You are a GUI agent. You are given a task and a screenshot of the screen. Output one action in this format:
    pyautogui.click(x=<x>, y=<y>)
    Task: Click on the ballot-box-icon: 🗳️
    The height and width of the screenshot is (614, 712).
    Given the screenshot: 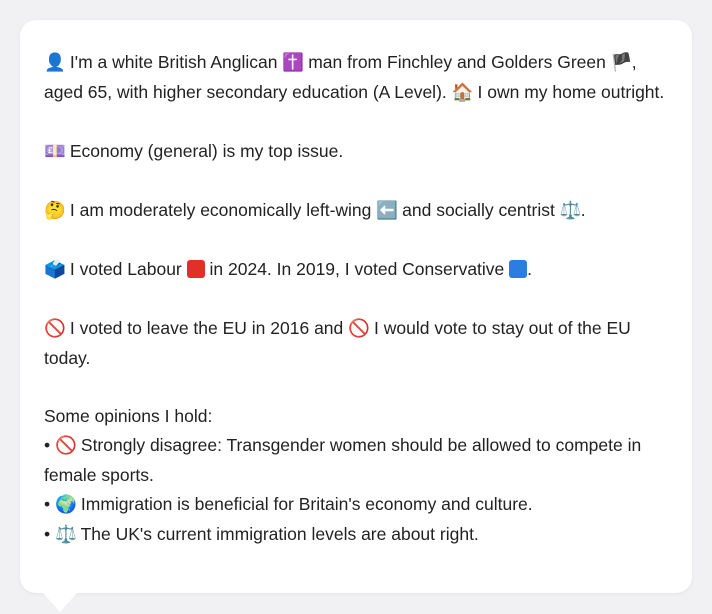 What is the action you would take?
    pyautogui.click(x=55, y=270)
    